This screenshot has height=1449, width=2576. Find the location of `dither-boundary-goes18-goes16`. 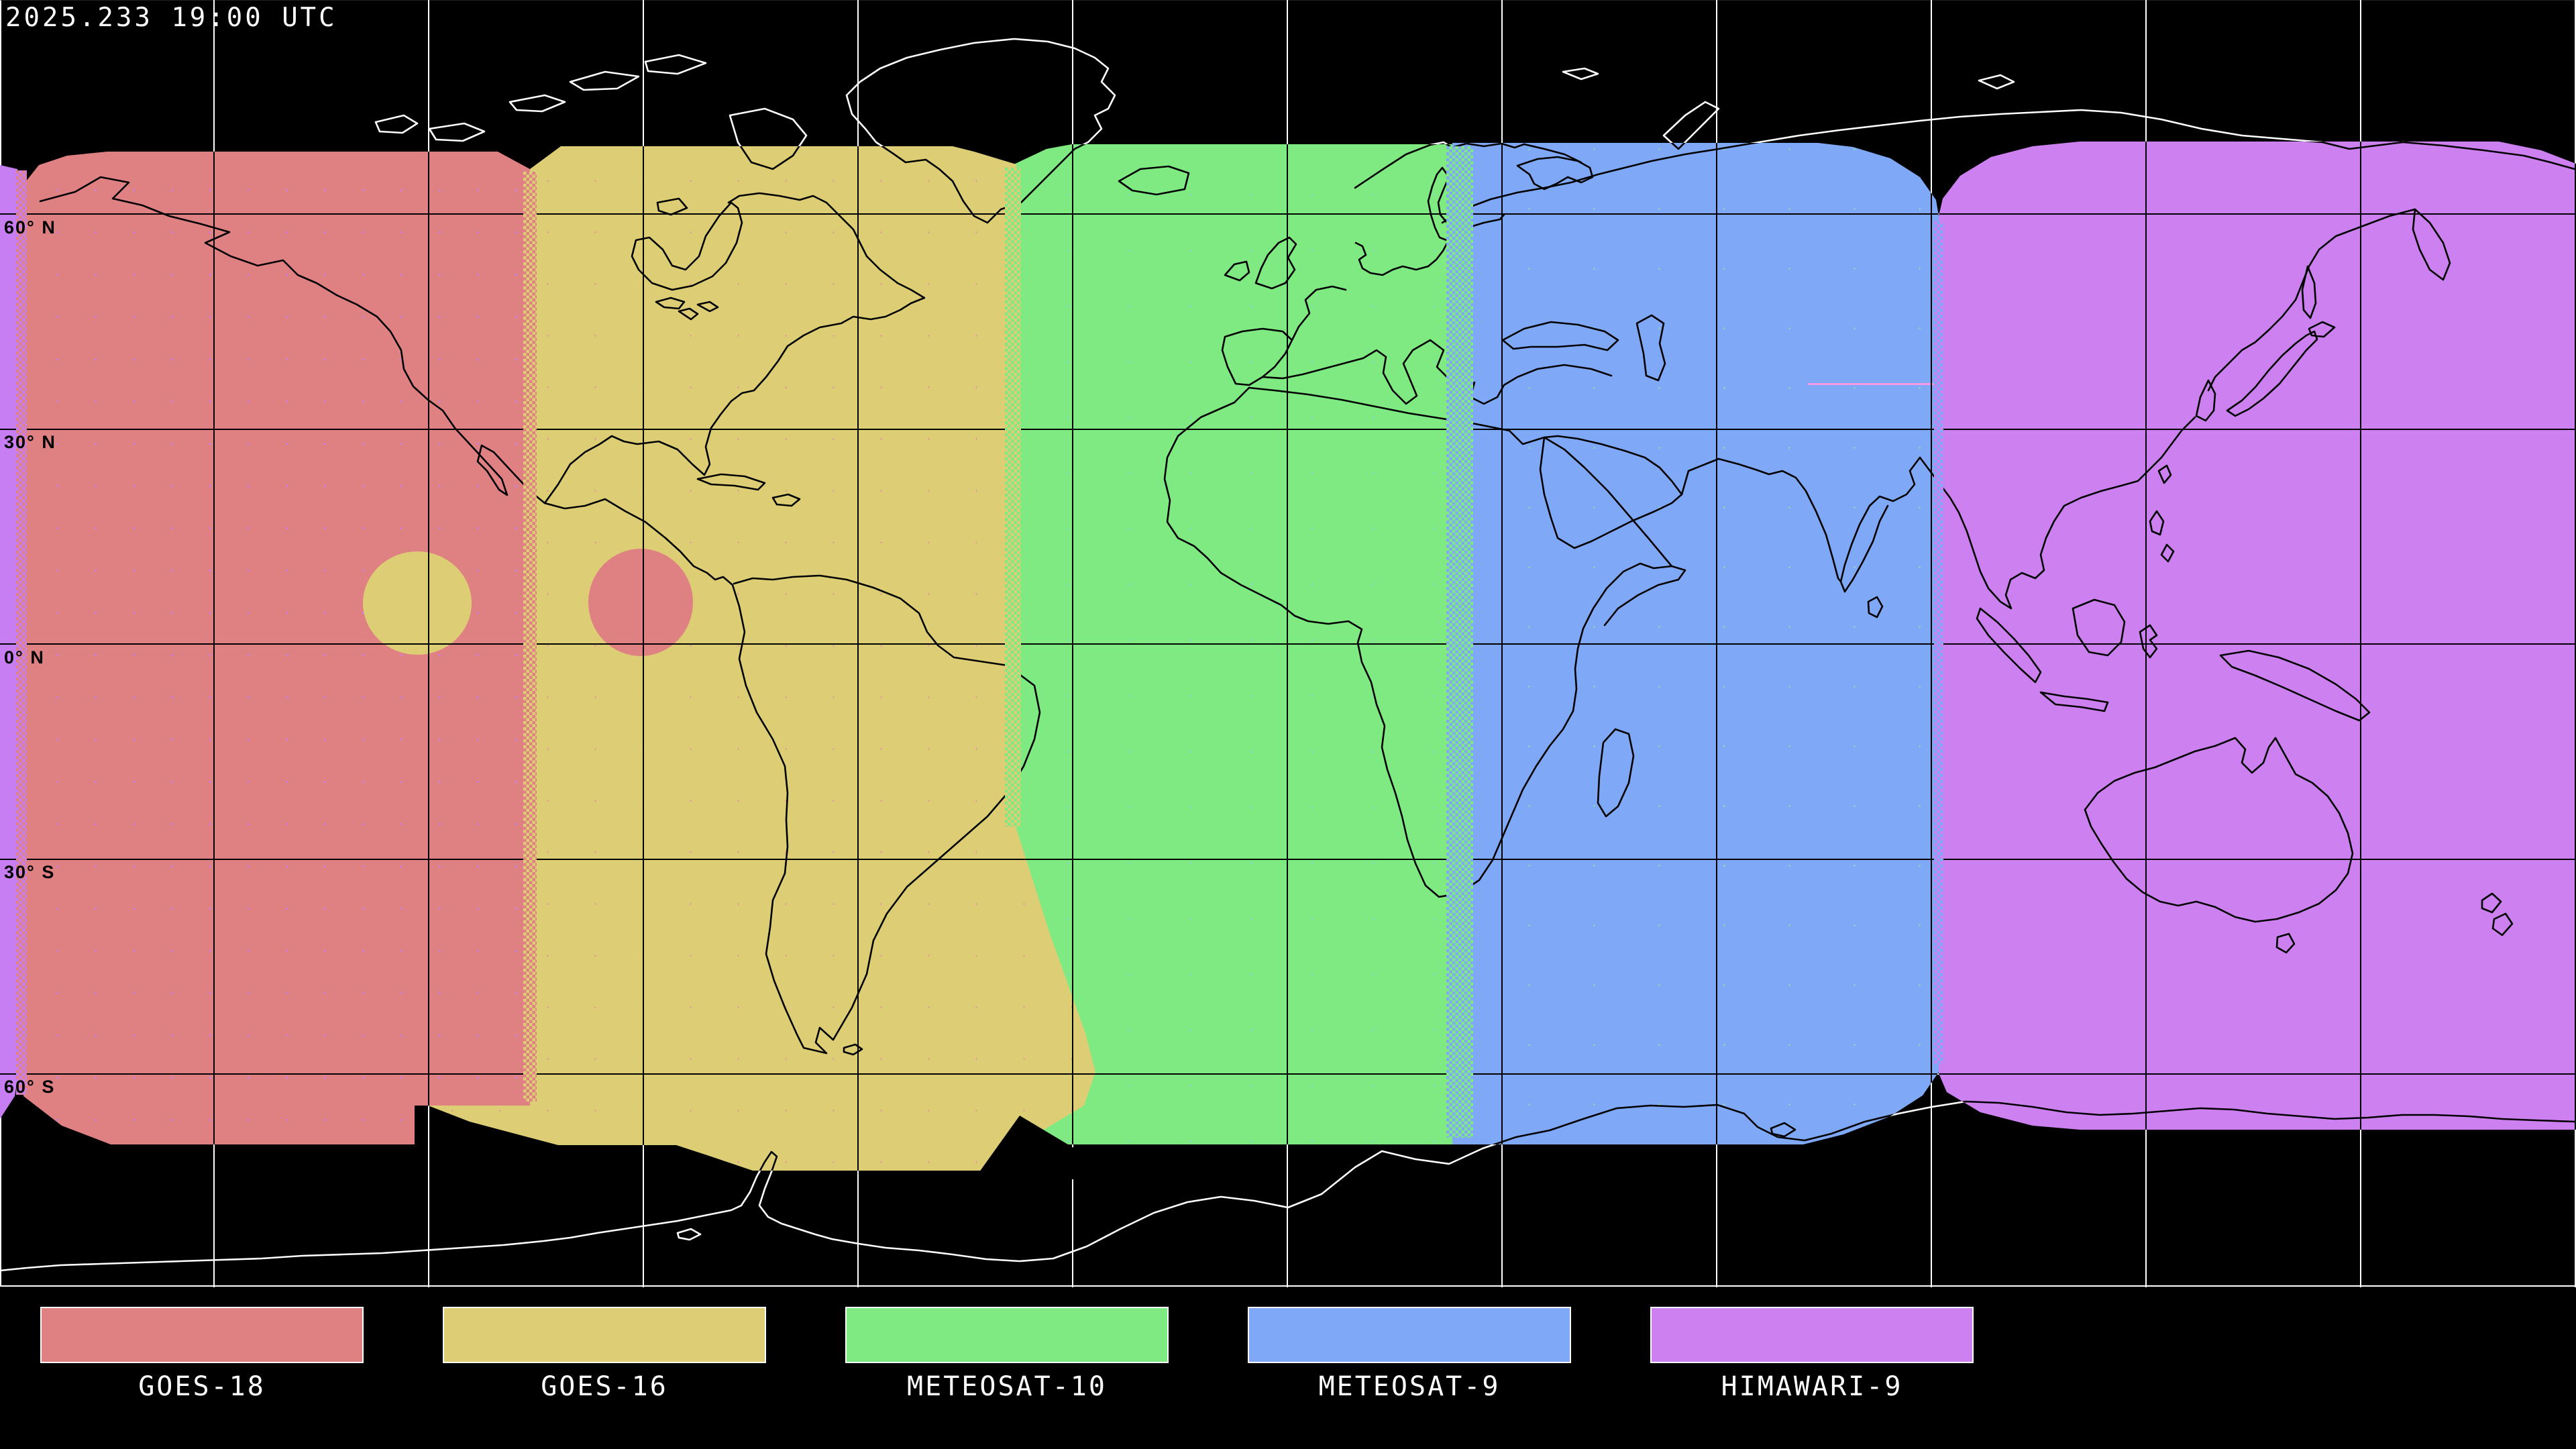

dither-boundary-goes18-goes16 is located at coordinates (530, 637).